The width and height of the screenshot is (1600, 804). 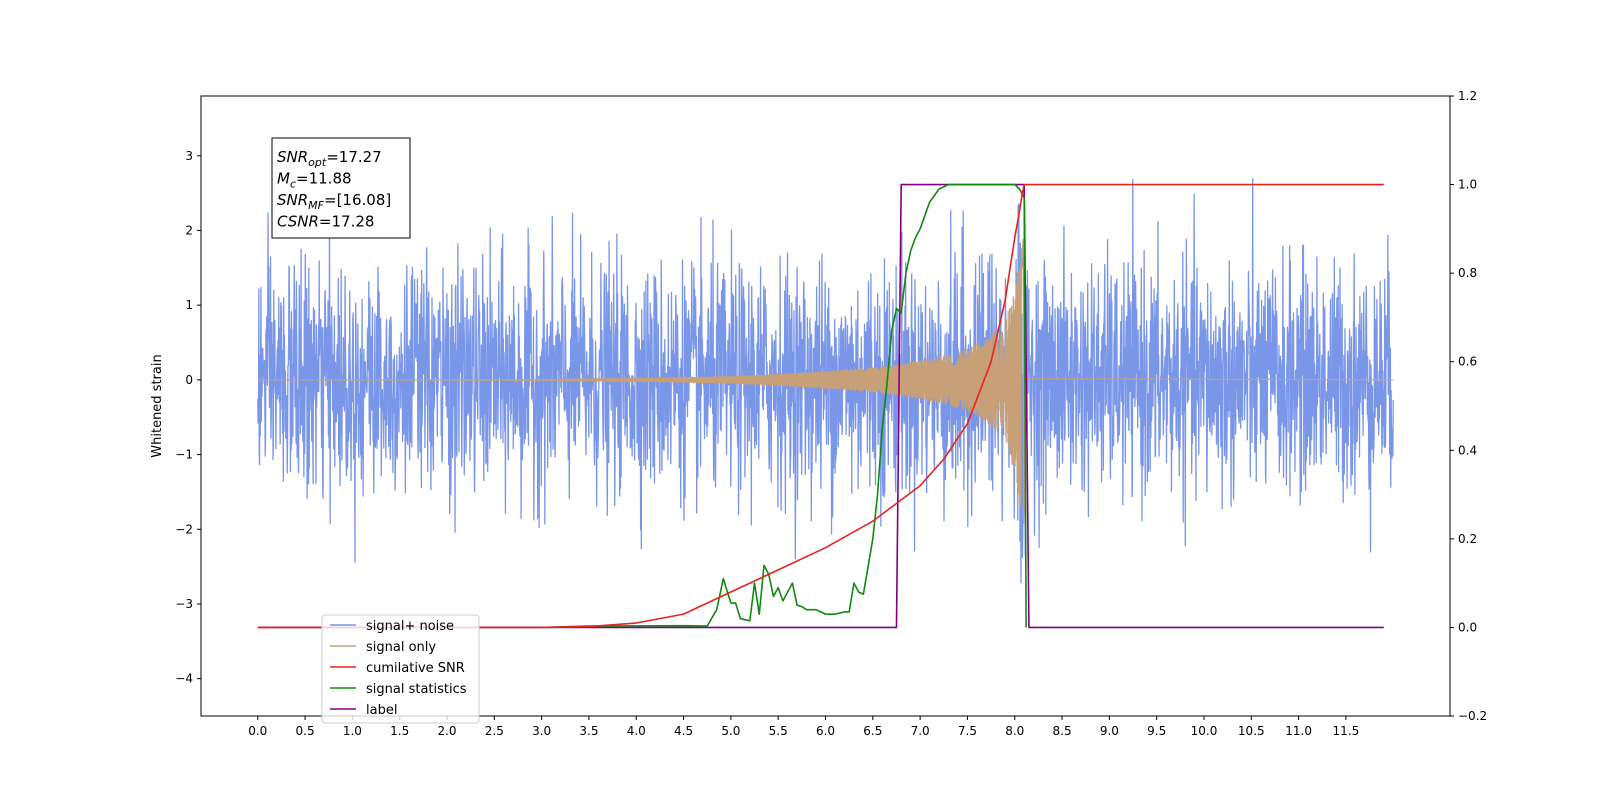 I want to click on x-tick-label: 0.5, so click(x=305, y=731).